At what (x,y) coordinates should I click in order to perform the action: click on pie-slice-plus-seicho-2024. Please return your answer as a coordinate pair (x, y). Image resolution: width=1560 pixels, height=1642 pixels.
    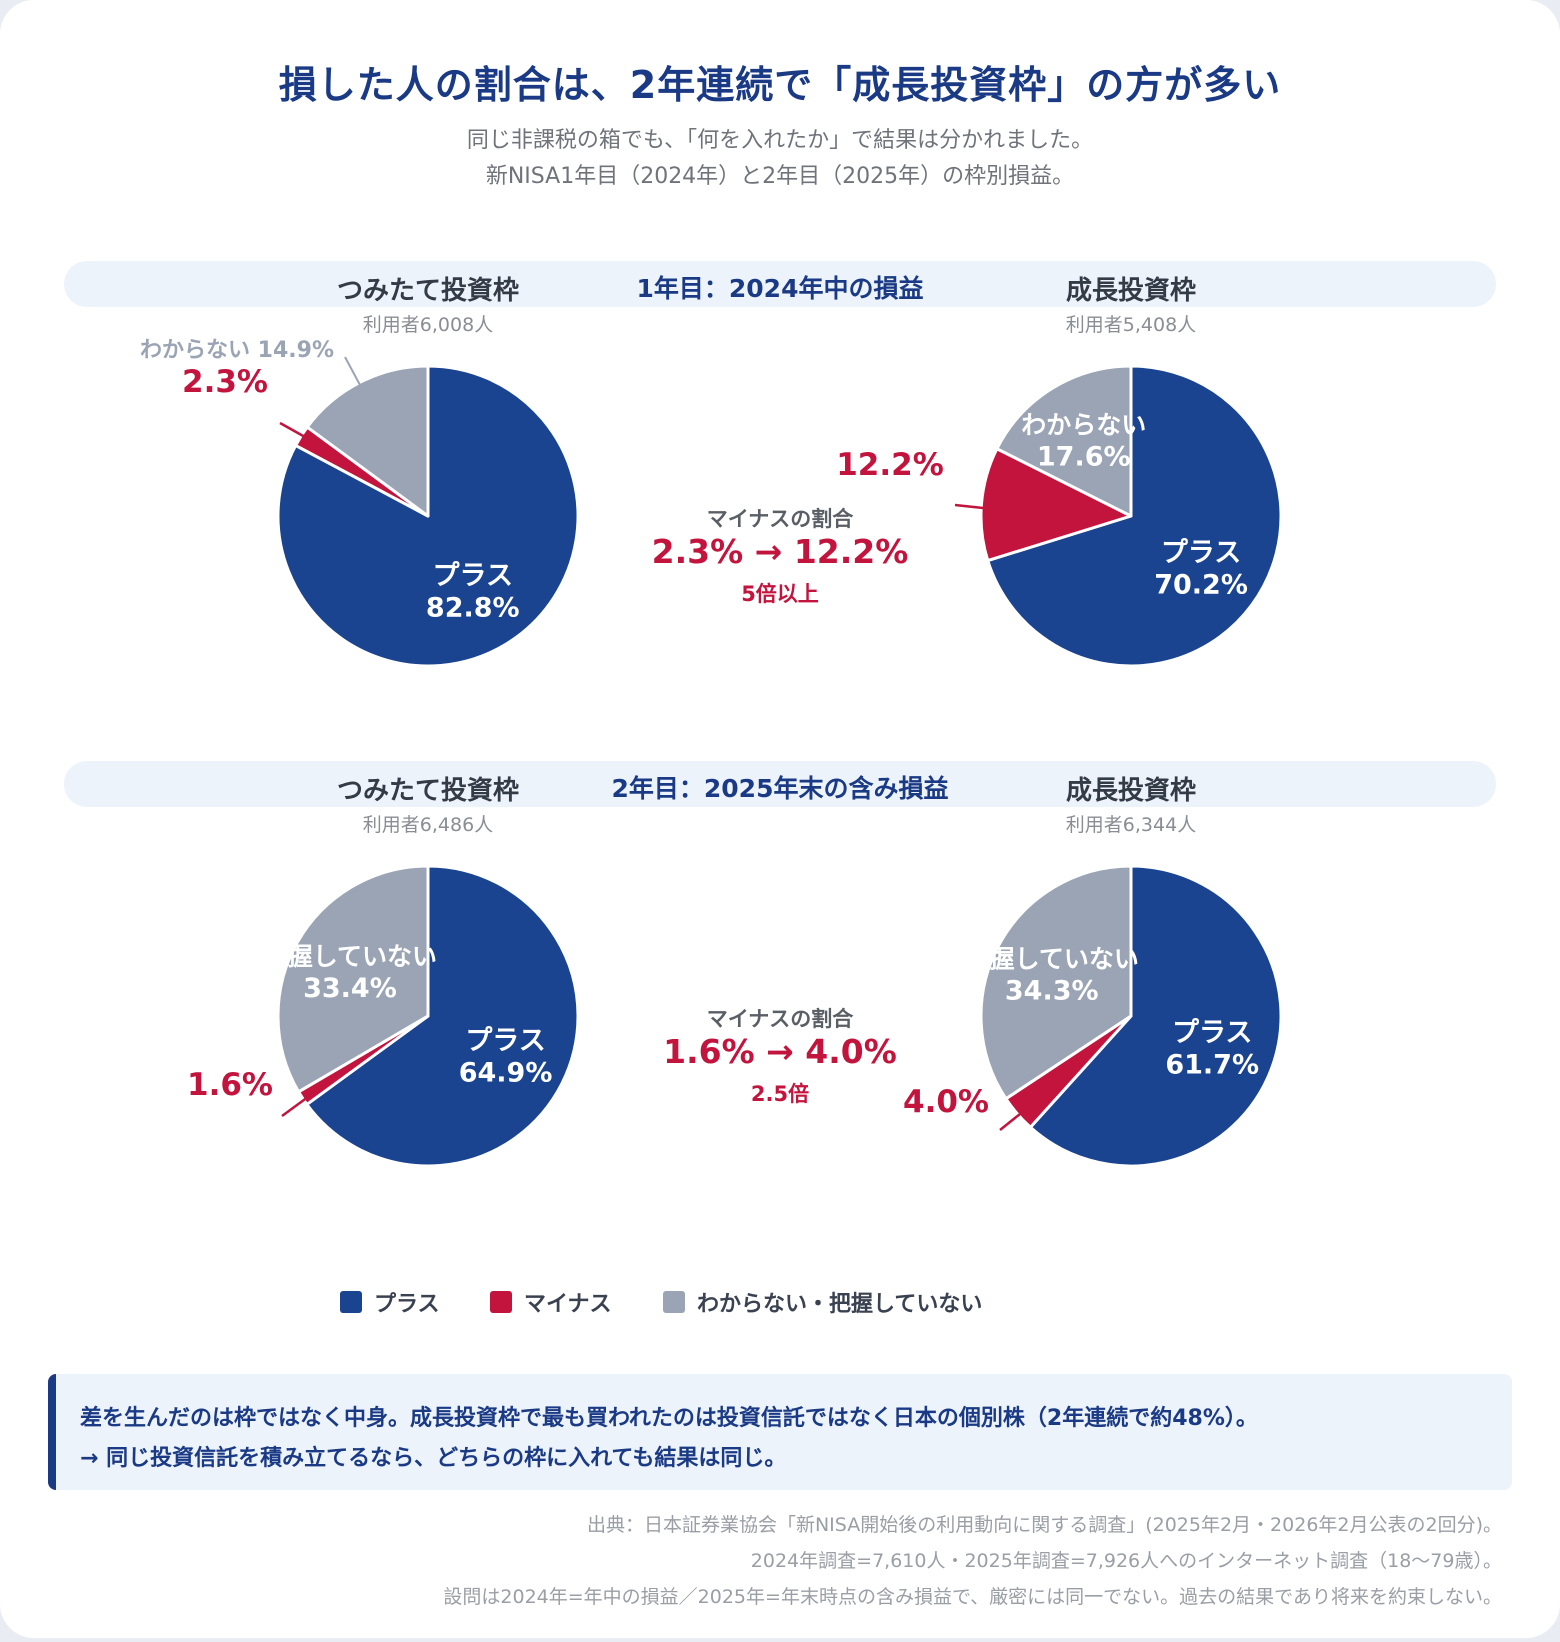
    Looking at the image, I should click on (1134, 516).